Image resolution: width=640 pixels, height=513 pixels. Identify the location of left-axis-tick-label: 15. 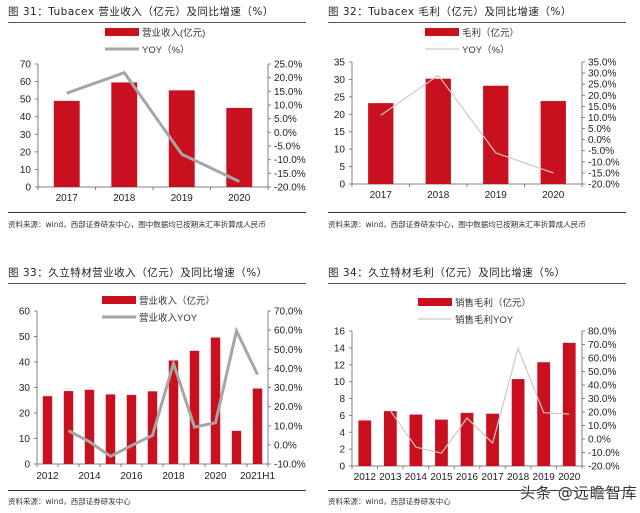
(340, 132).